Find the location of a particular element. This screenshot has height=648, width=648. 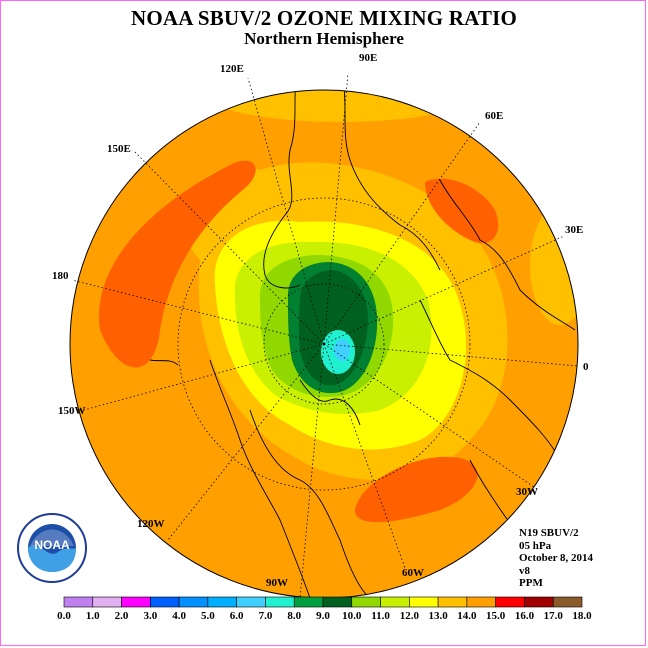

meridian-120w is located at coordinates (246, 442).